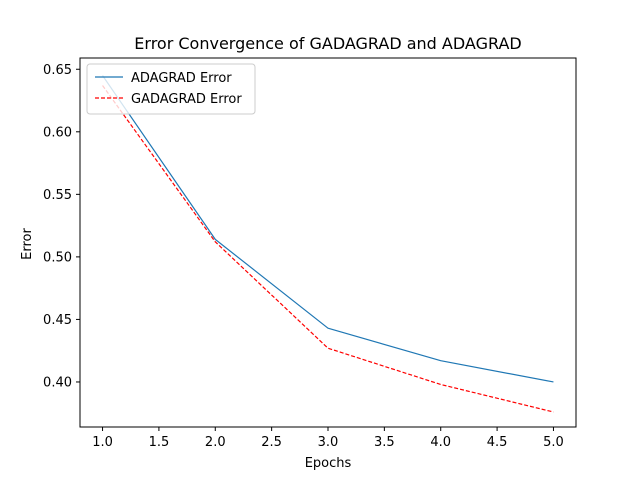 This screenshot has height=480, width=640. I want to click on x-tick-label: 3.0, so click(328, 442).